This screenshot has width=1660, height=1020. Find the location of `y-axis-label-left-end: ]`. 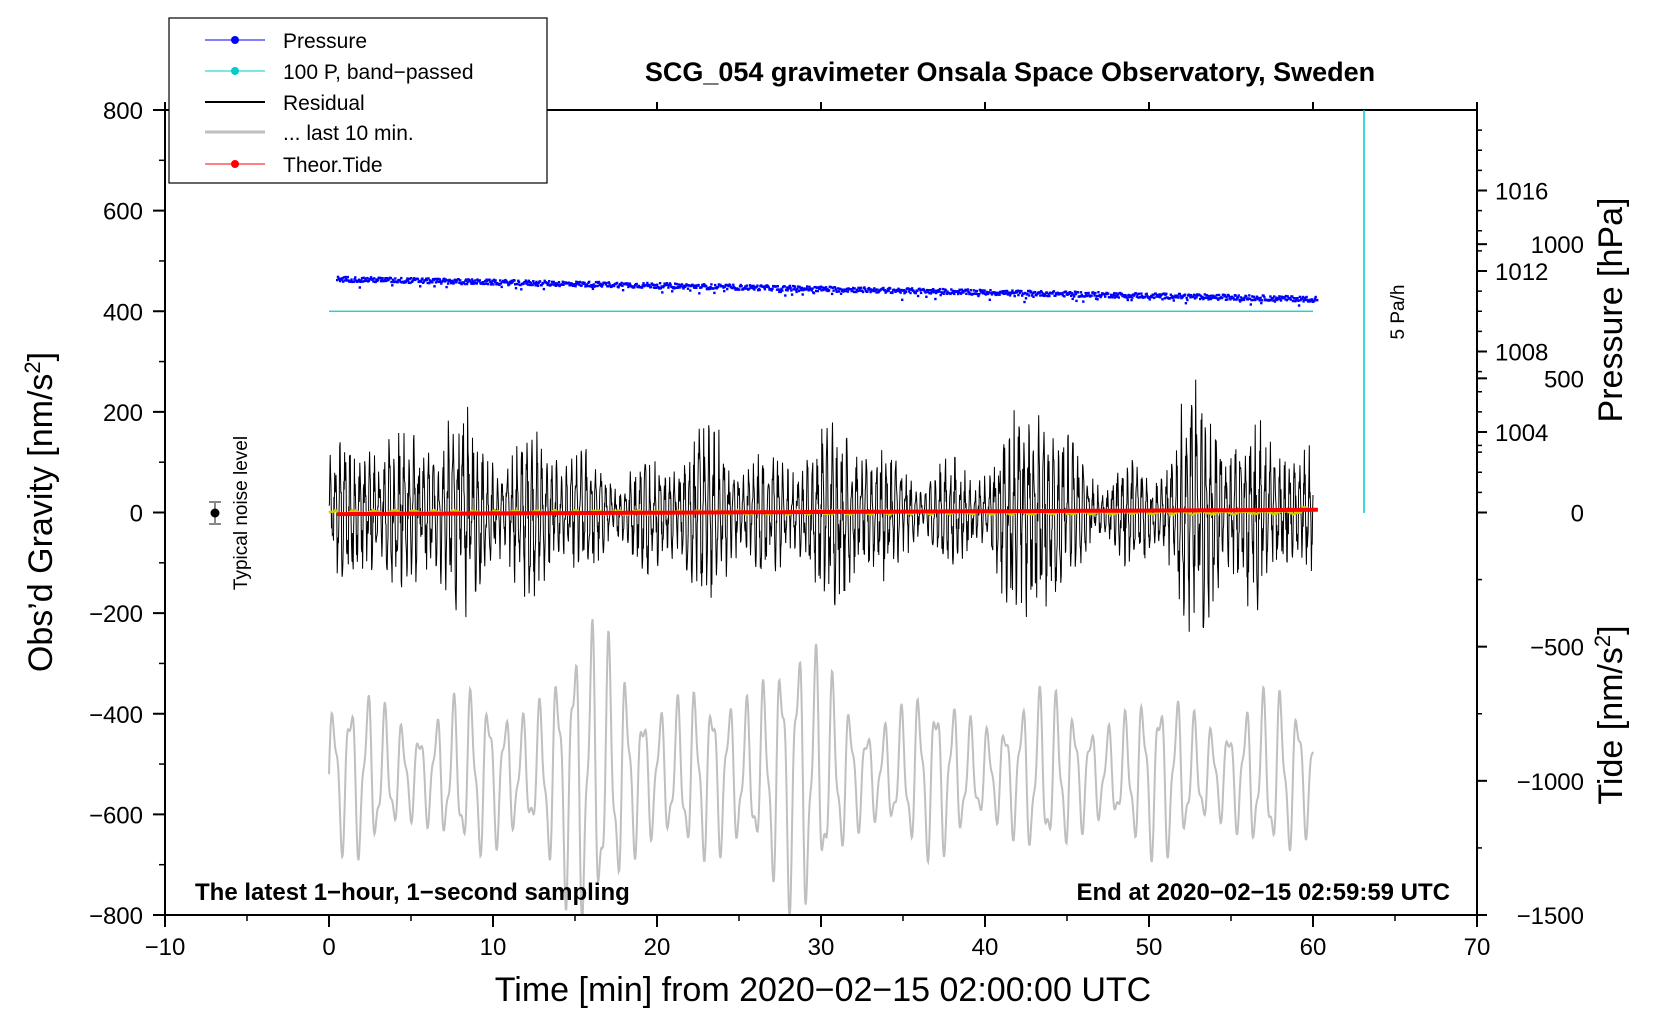

y-axis-label-left-end: ] is located at coordinates (41, 356).